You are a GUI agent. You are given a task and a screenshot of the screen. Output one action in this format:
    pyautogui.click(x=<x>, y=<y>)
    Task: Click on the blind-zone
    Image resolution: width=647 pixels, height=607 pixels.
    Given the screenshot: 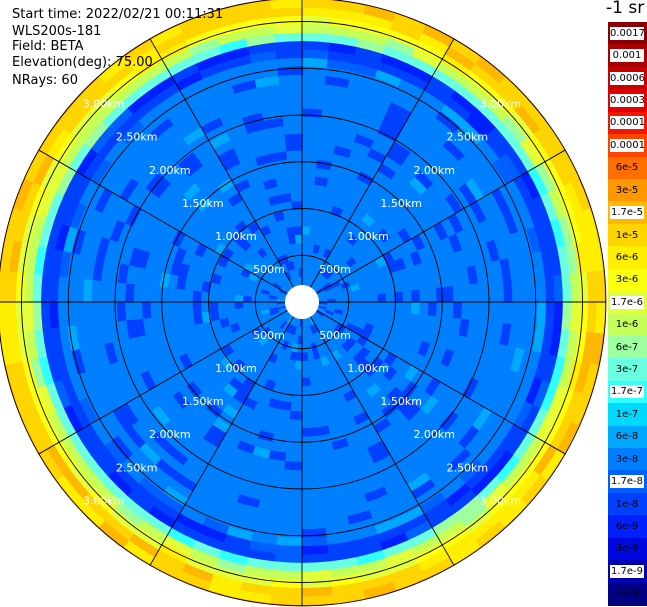 What is the action you would take?
    pyautogui.click(x=302, y=302)
    